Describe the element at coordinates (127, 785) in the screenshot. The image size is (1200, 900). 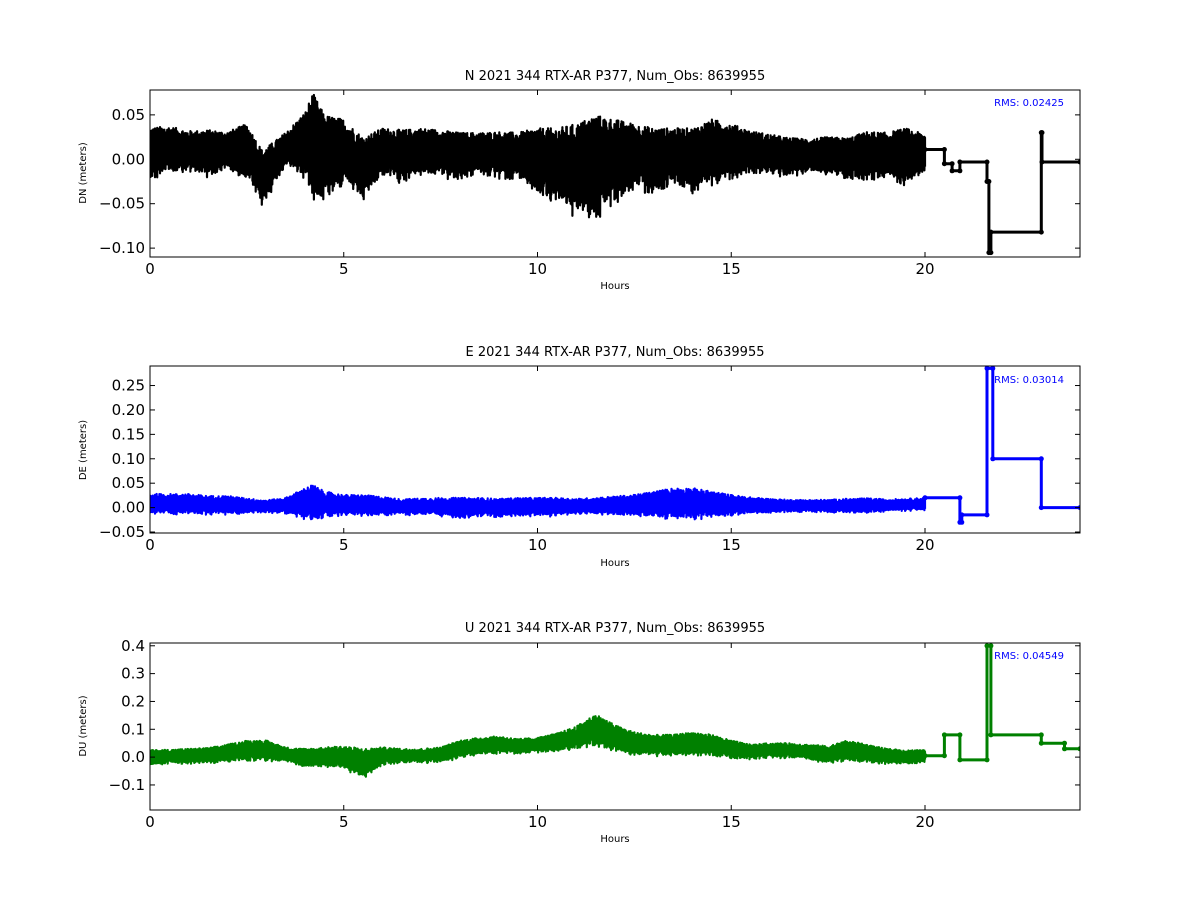
I see `y-tick-label: −0.1` at that location.